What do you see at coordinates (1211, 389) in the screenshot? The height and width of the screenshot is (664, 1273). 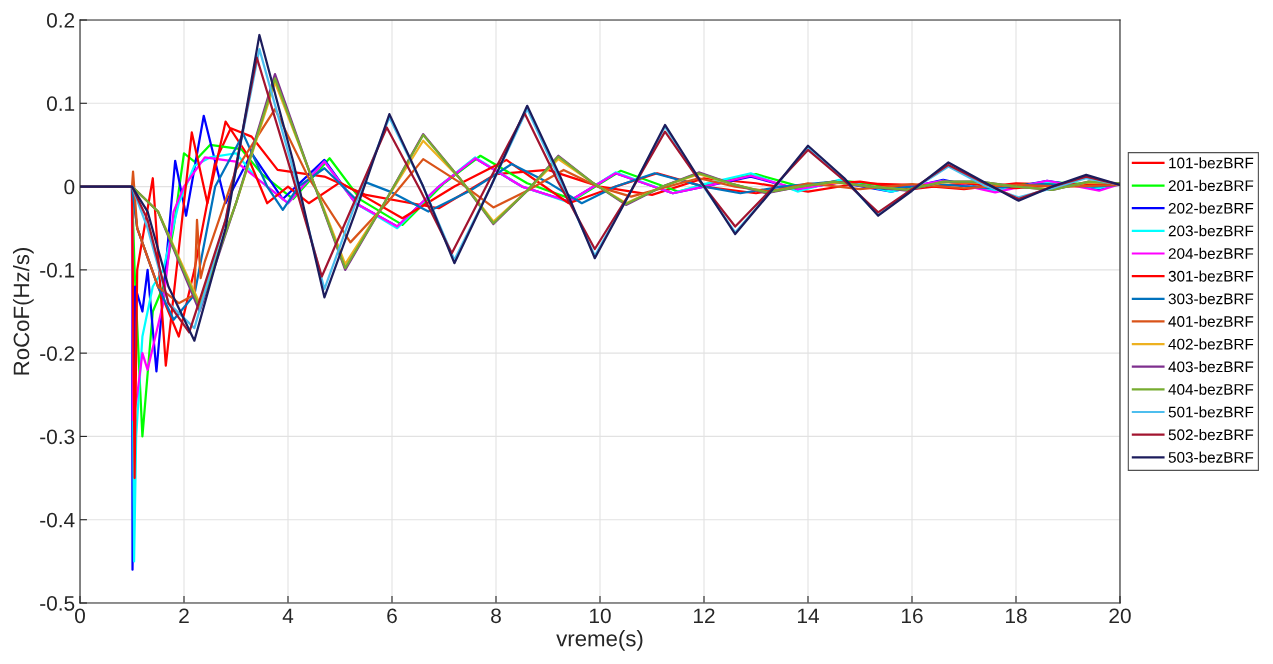 I see `legend-label: 404-bezBRF` at bounding box center [1211, 389].